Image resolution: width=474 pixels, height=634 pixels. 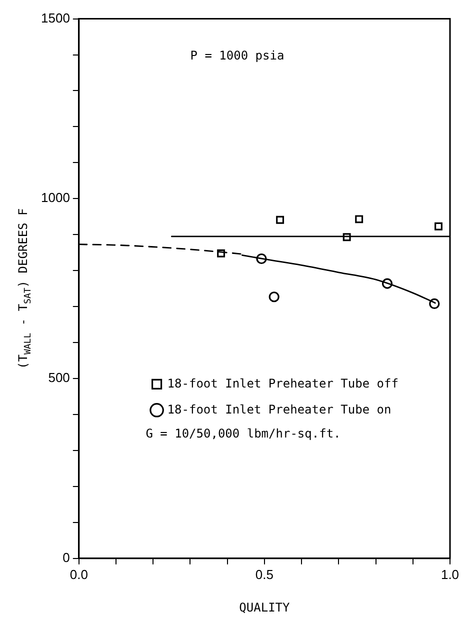 I want to click on y-tick-label: 1000, so click(x=55, y=198).